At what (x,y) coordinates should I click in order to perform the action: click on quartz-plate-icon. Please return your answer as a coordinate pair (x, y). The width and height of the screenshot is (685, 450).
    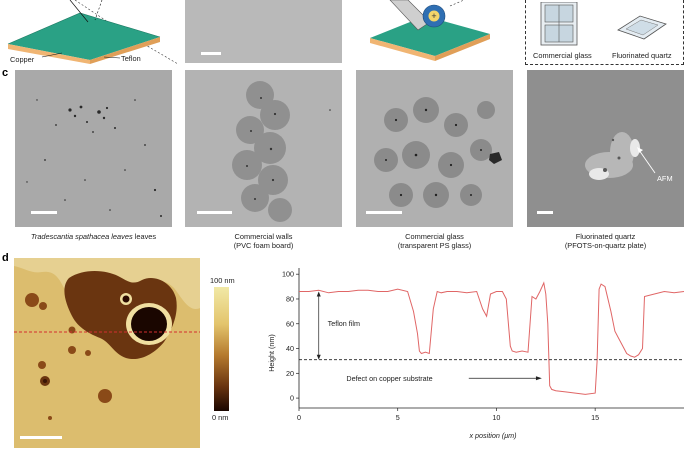
    Looking at the image, I should click on (642, 27).